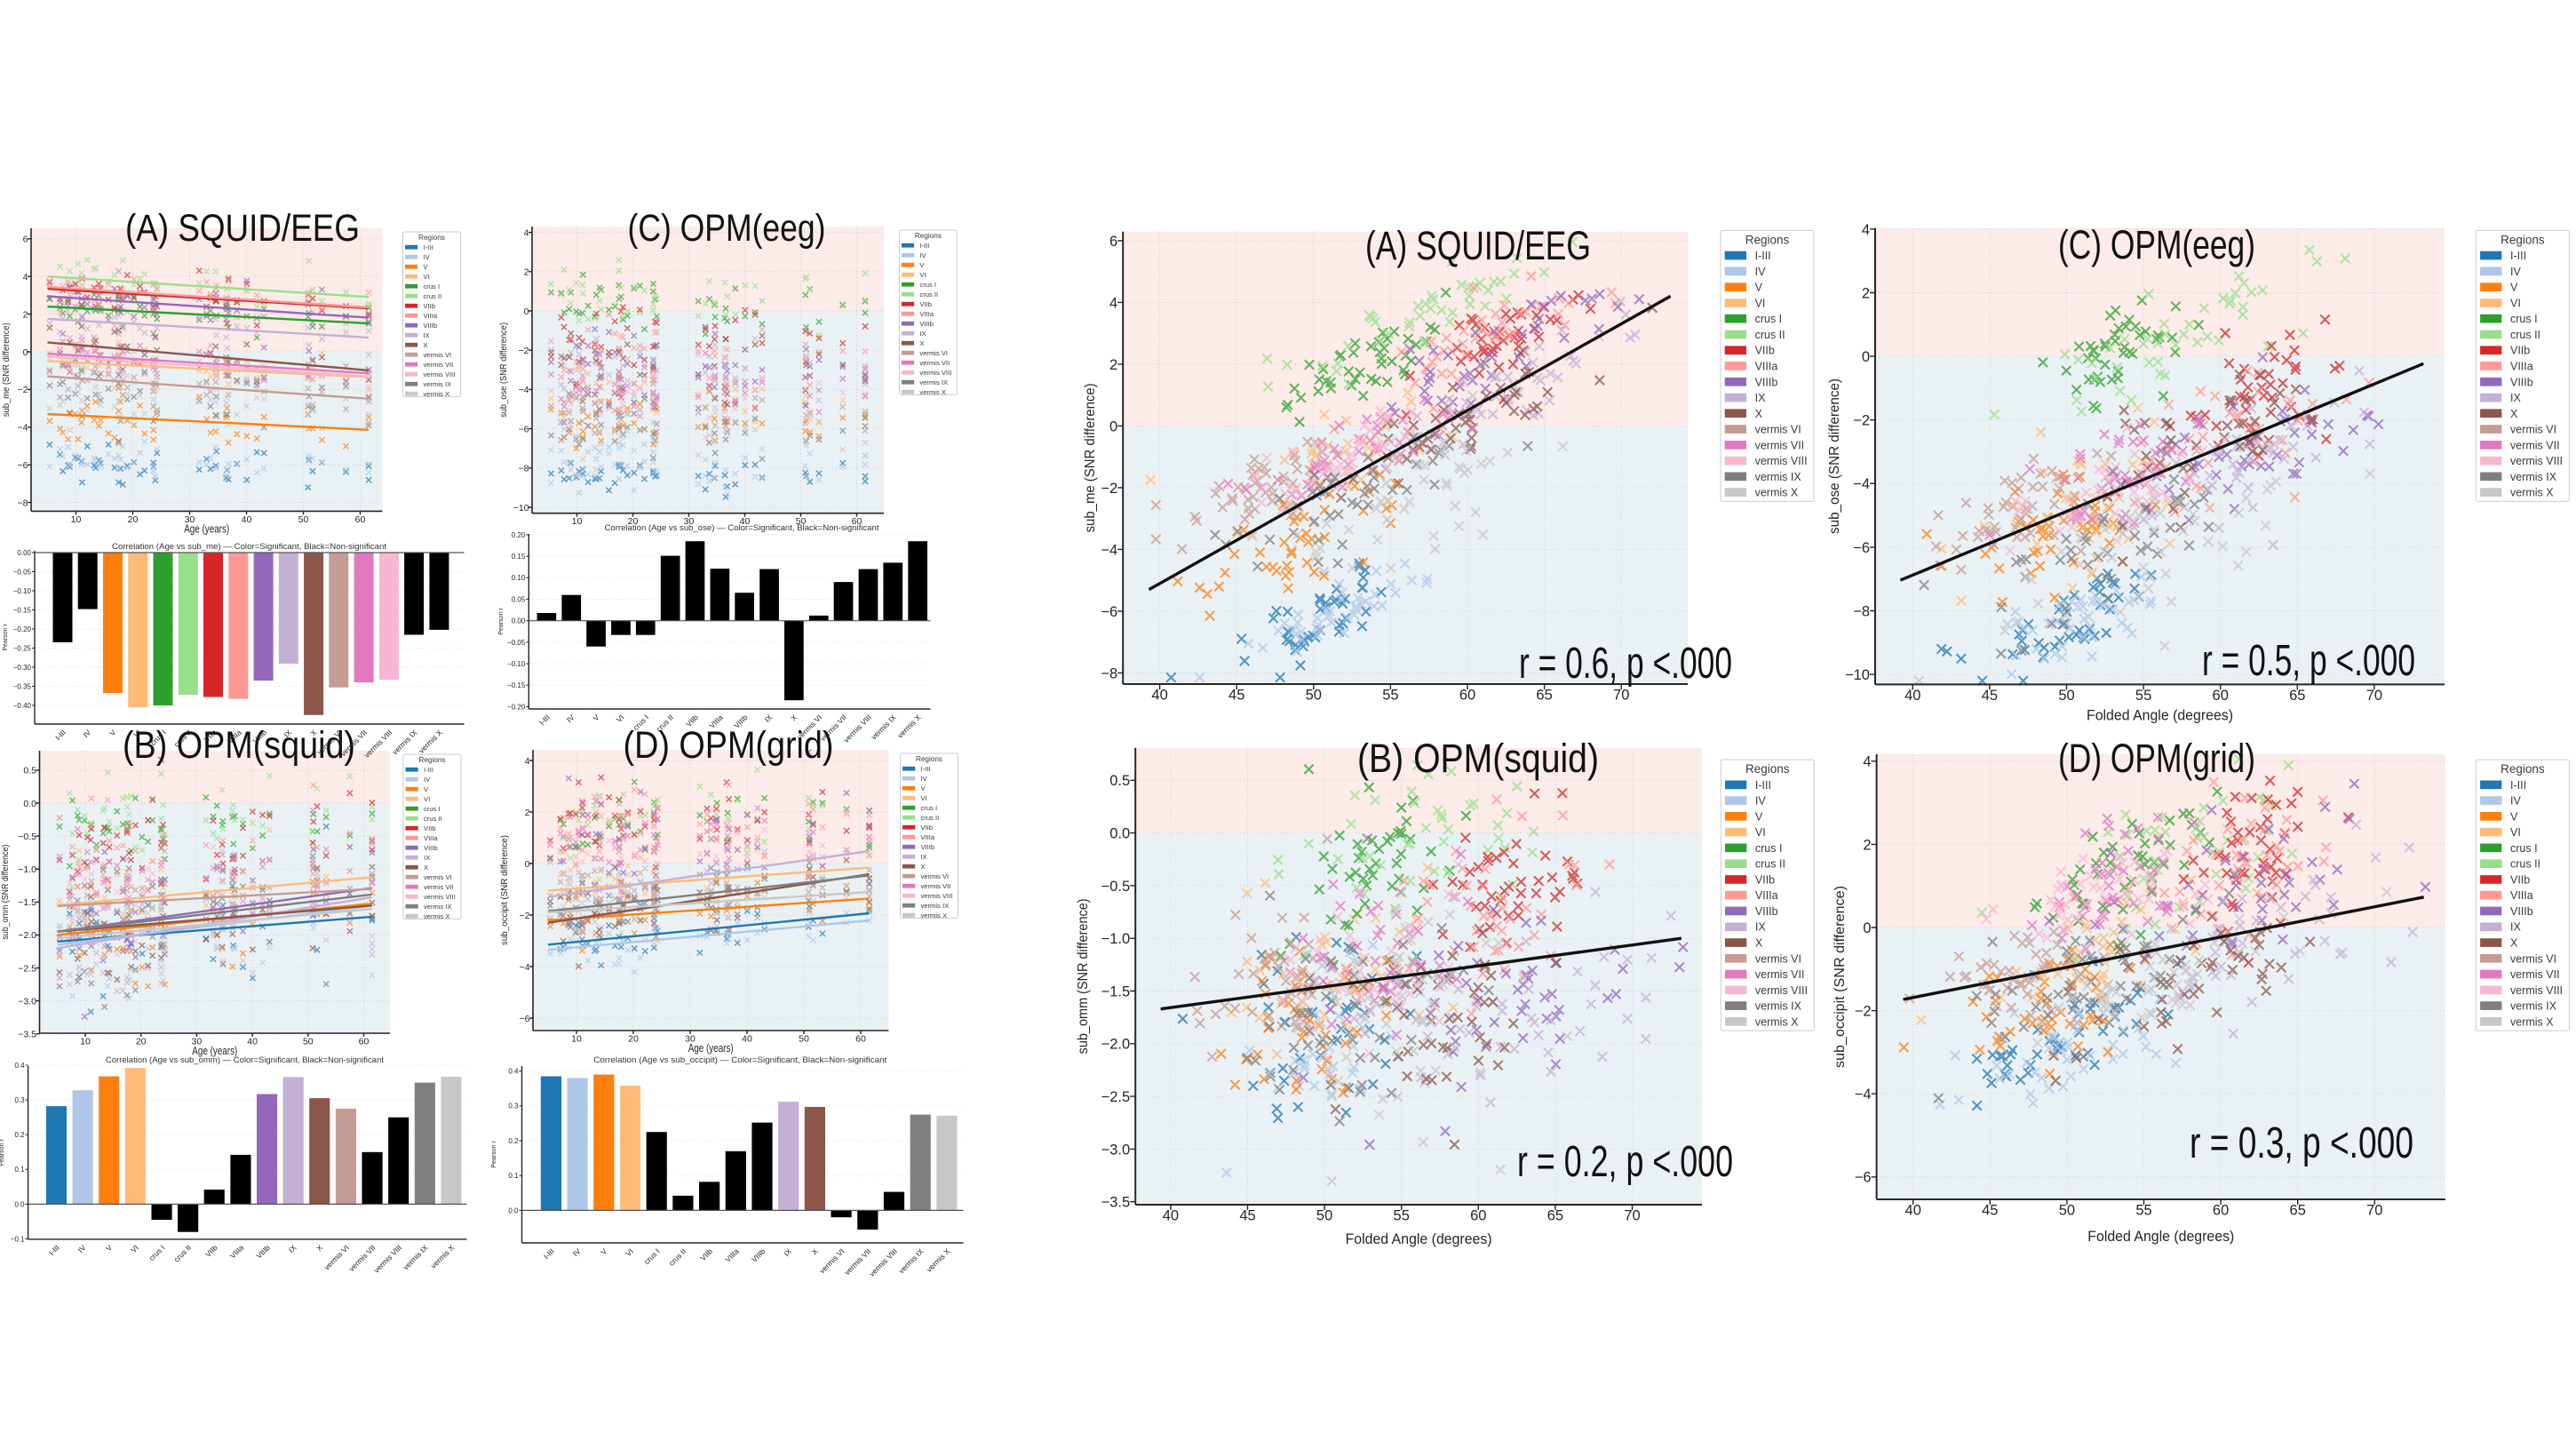 Image resolution: width=2576 pixels, height=1449 pixels. Describe the element at coordinates (1113, 365) in the screenshot. I see `svg-text: 2` at that location.